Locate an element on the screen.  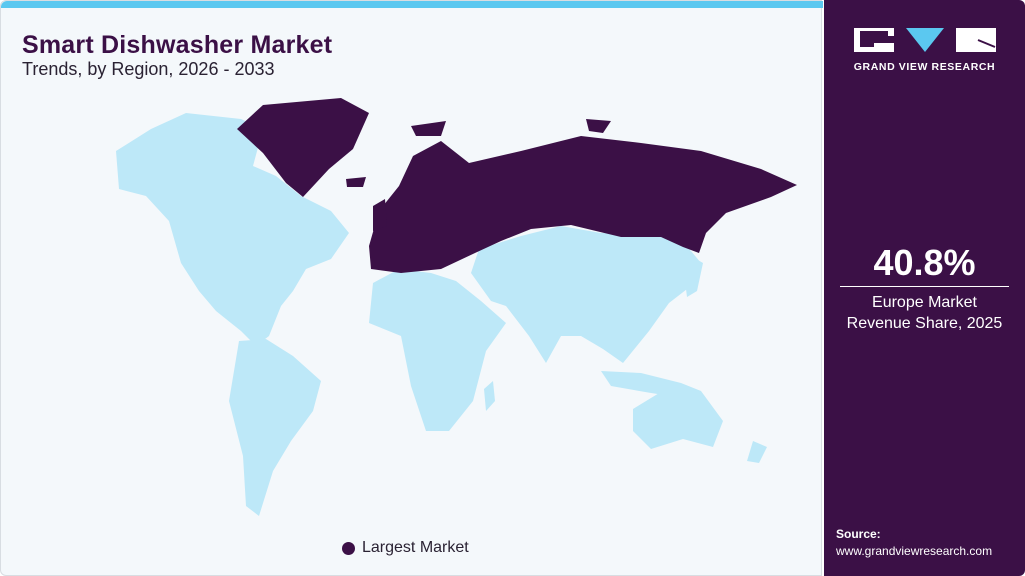
region-japan is located at coordinates (694, 276).